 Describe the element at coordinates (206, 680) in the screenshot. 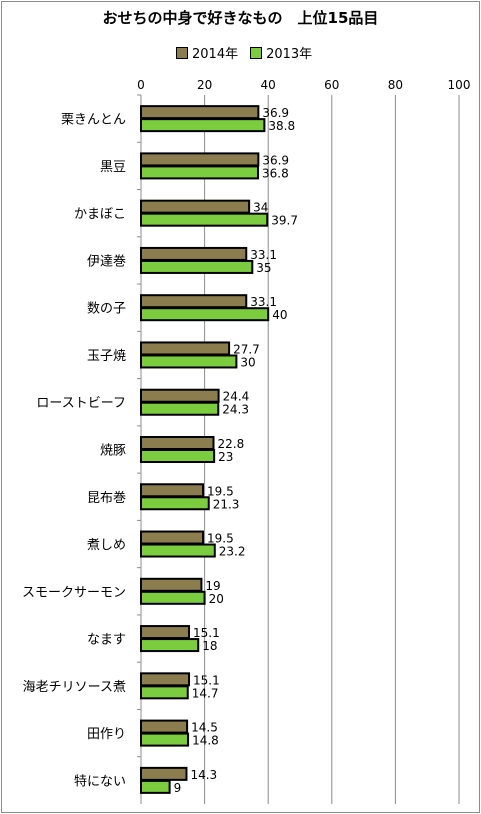

I see `data-label-2014-12: 15.1` at that location.